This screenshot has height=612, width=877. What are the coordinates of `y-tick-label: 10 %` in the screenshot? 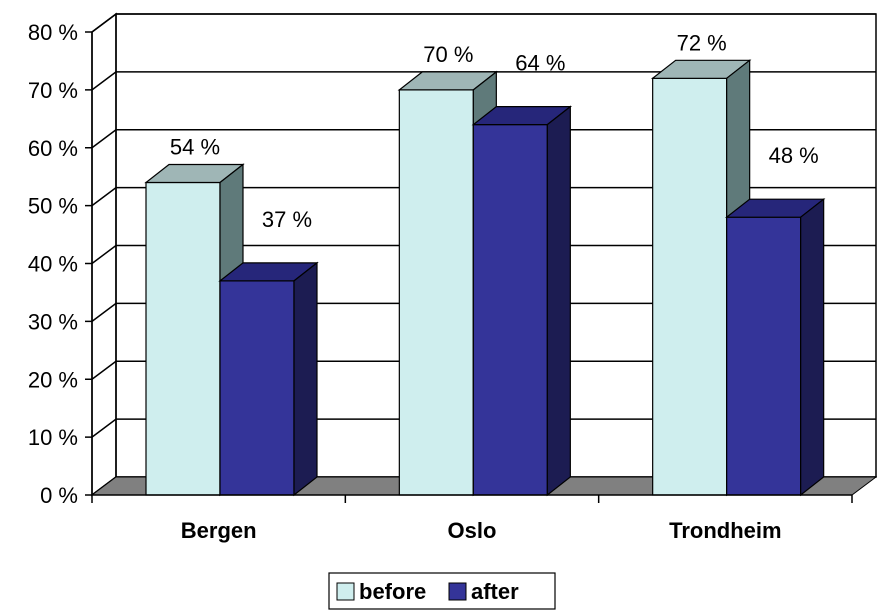 It's located at (53, 437).